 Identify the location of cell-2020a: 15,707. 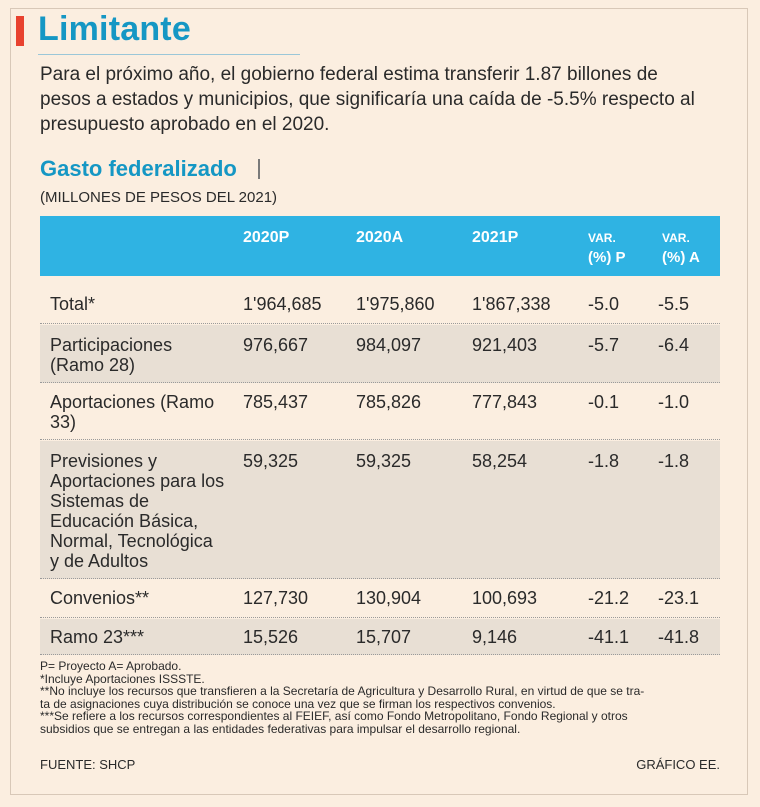
(384, 637).